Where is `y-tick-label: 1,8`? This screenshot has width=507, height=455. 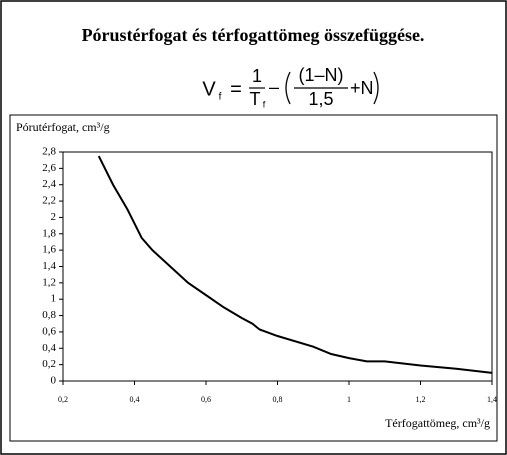
y-tick-label: 1,8 is located at coordinates (49, 233).